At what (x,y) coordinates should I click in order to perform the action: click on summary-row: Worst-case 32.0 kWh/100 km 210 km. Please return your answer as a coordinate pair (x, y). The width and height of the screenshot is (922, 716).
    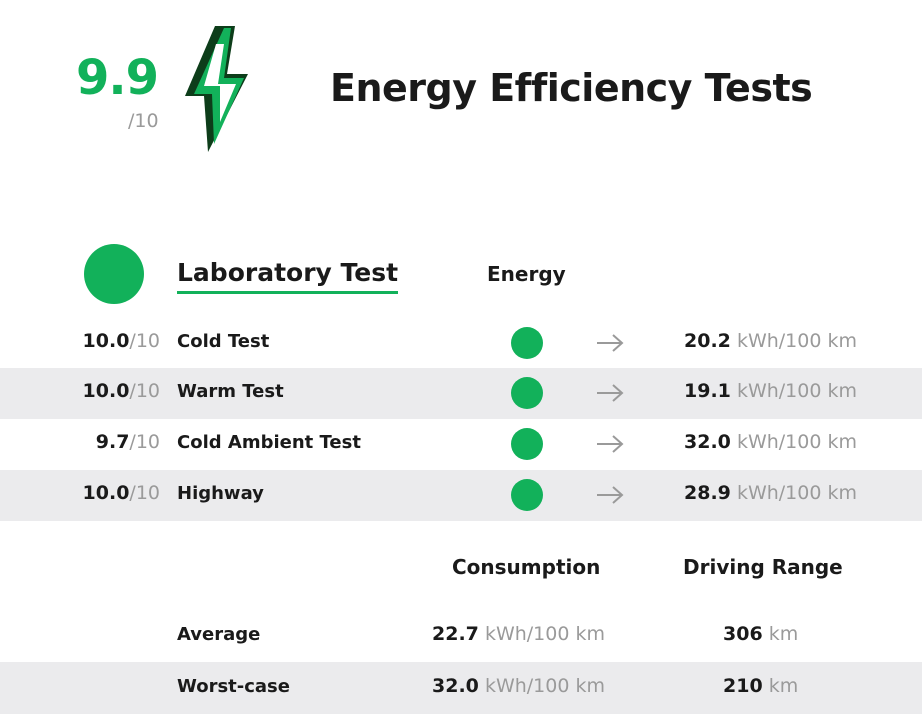
    Looking at the image, I should click on (461, 688).